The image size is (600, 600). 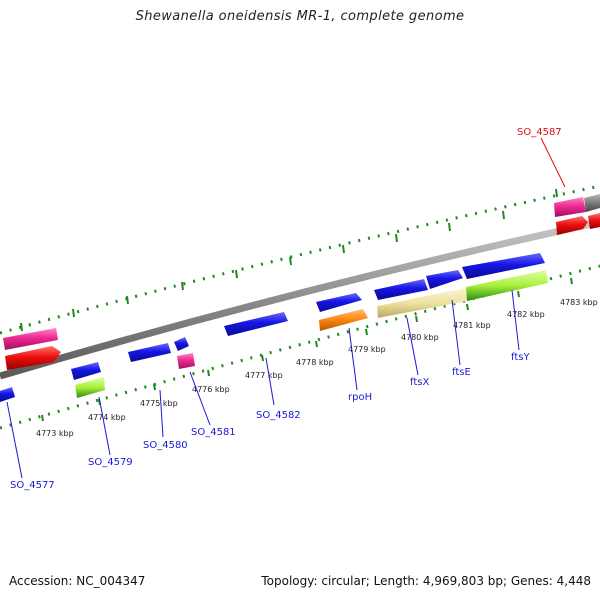 What do you see at coordinates (367, 349) in the screenshot?
I see `tick-label: 4779 kbp` at bounding box center [367, 349].